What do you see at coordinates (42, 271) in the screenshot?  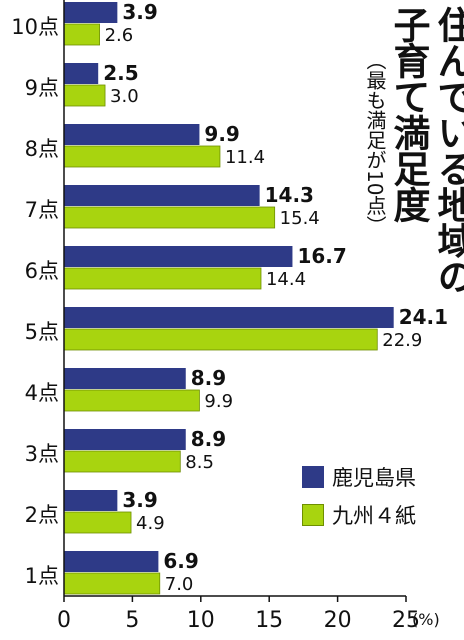 I see `category-label: 6点` at bounding box center [42, 271].